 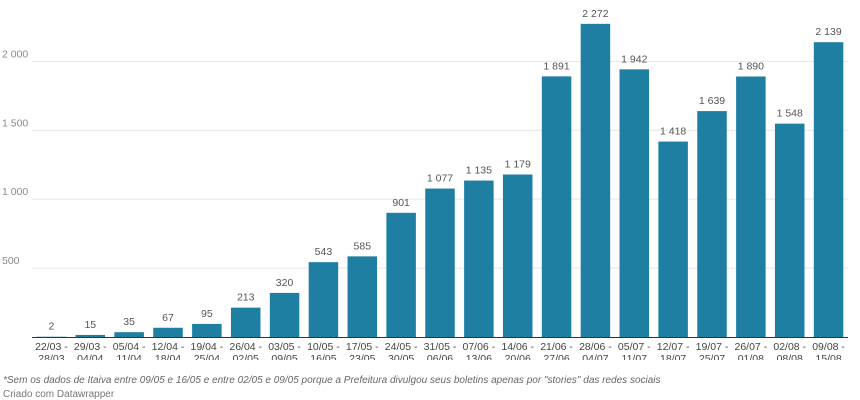 I want to click on value-label: 2 139, so click(x=828, y=32).